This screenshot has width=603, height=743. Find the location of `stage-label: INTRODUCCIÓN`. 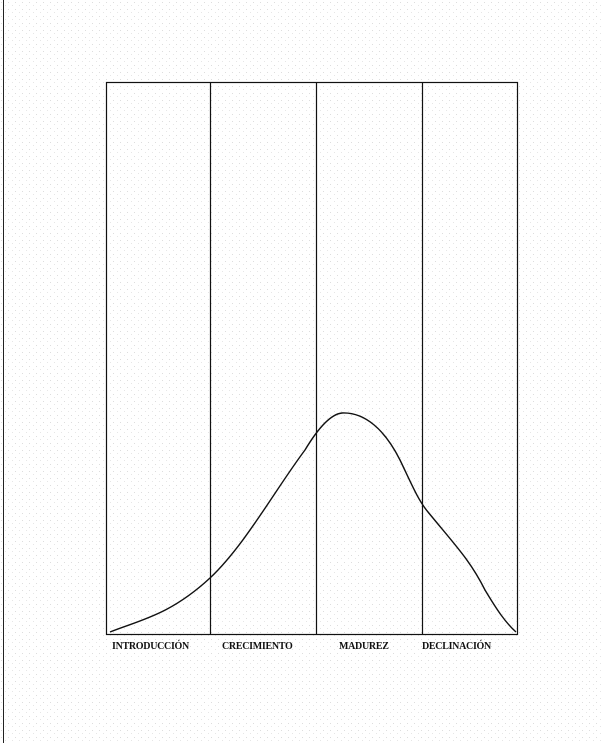

stage-label: INTRODUCCIÓN is located at coordinates (151, 646).